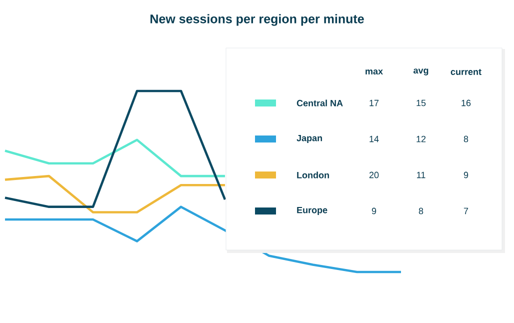 This screenshot has width=514, height=323. What do you see at coordinates (466, 72) in the screenshot?
I see `text: current` at bounding box center [466, 72].